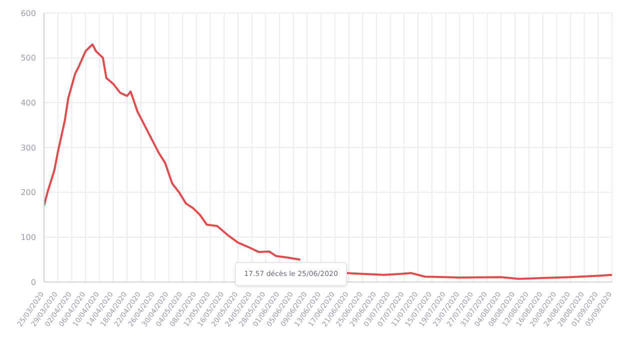 This screenshot has height=340, width=620. Describe the element at coordinates (28, 193) in the screenshot. I see `y-tick-label: 200` at that location.